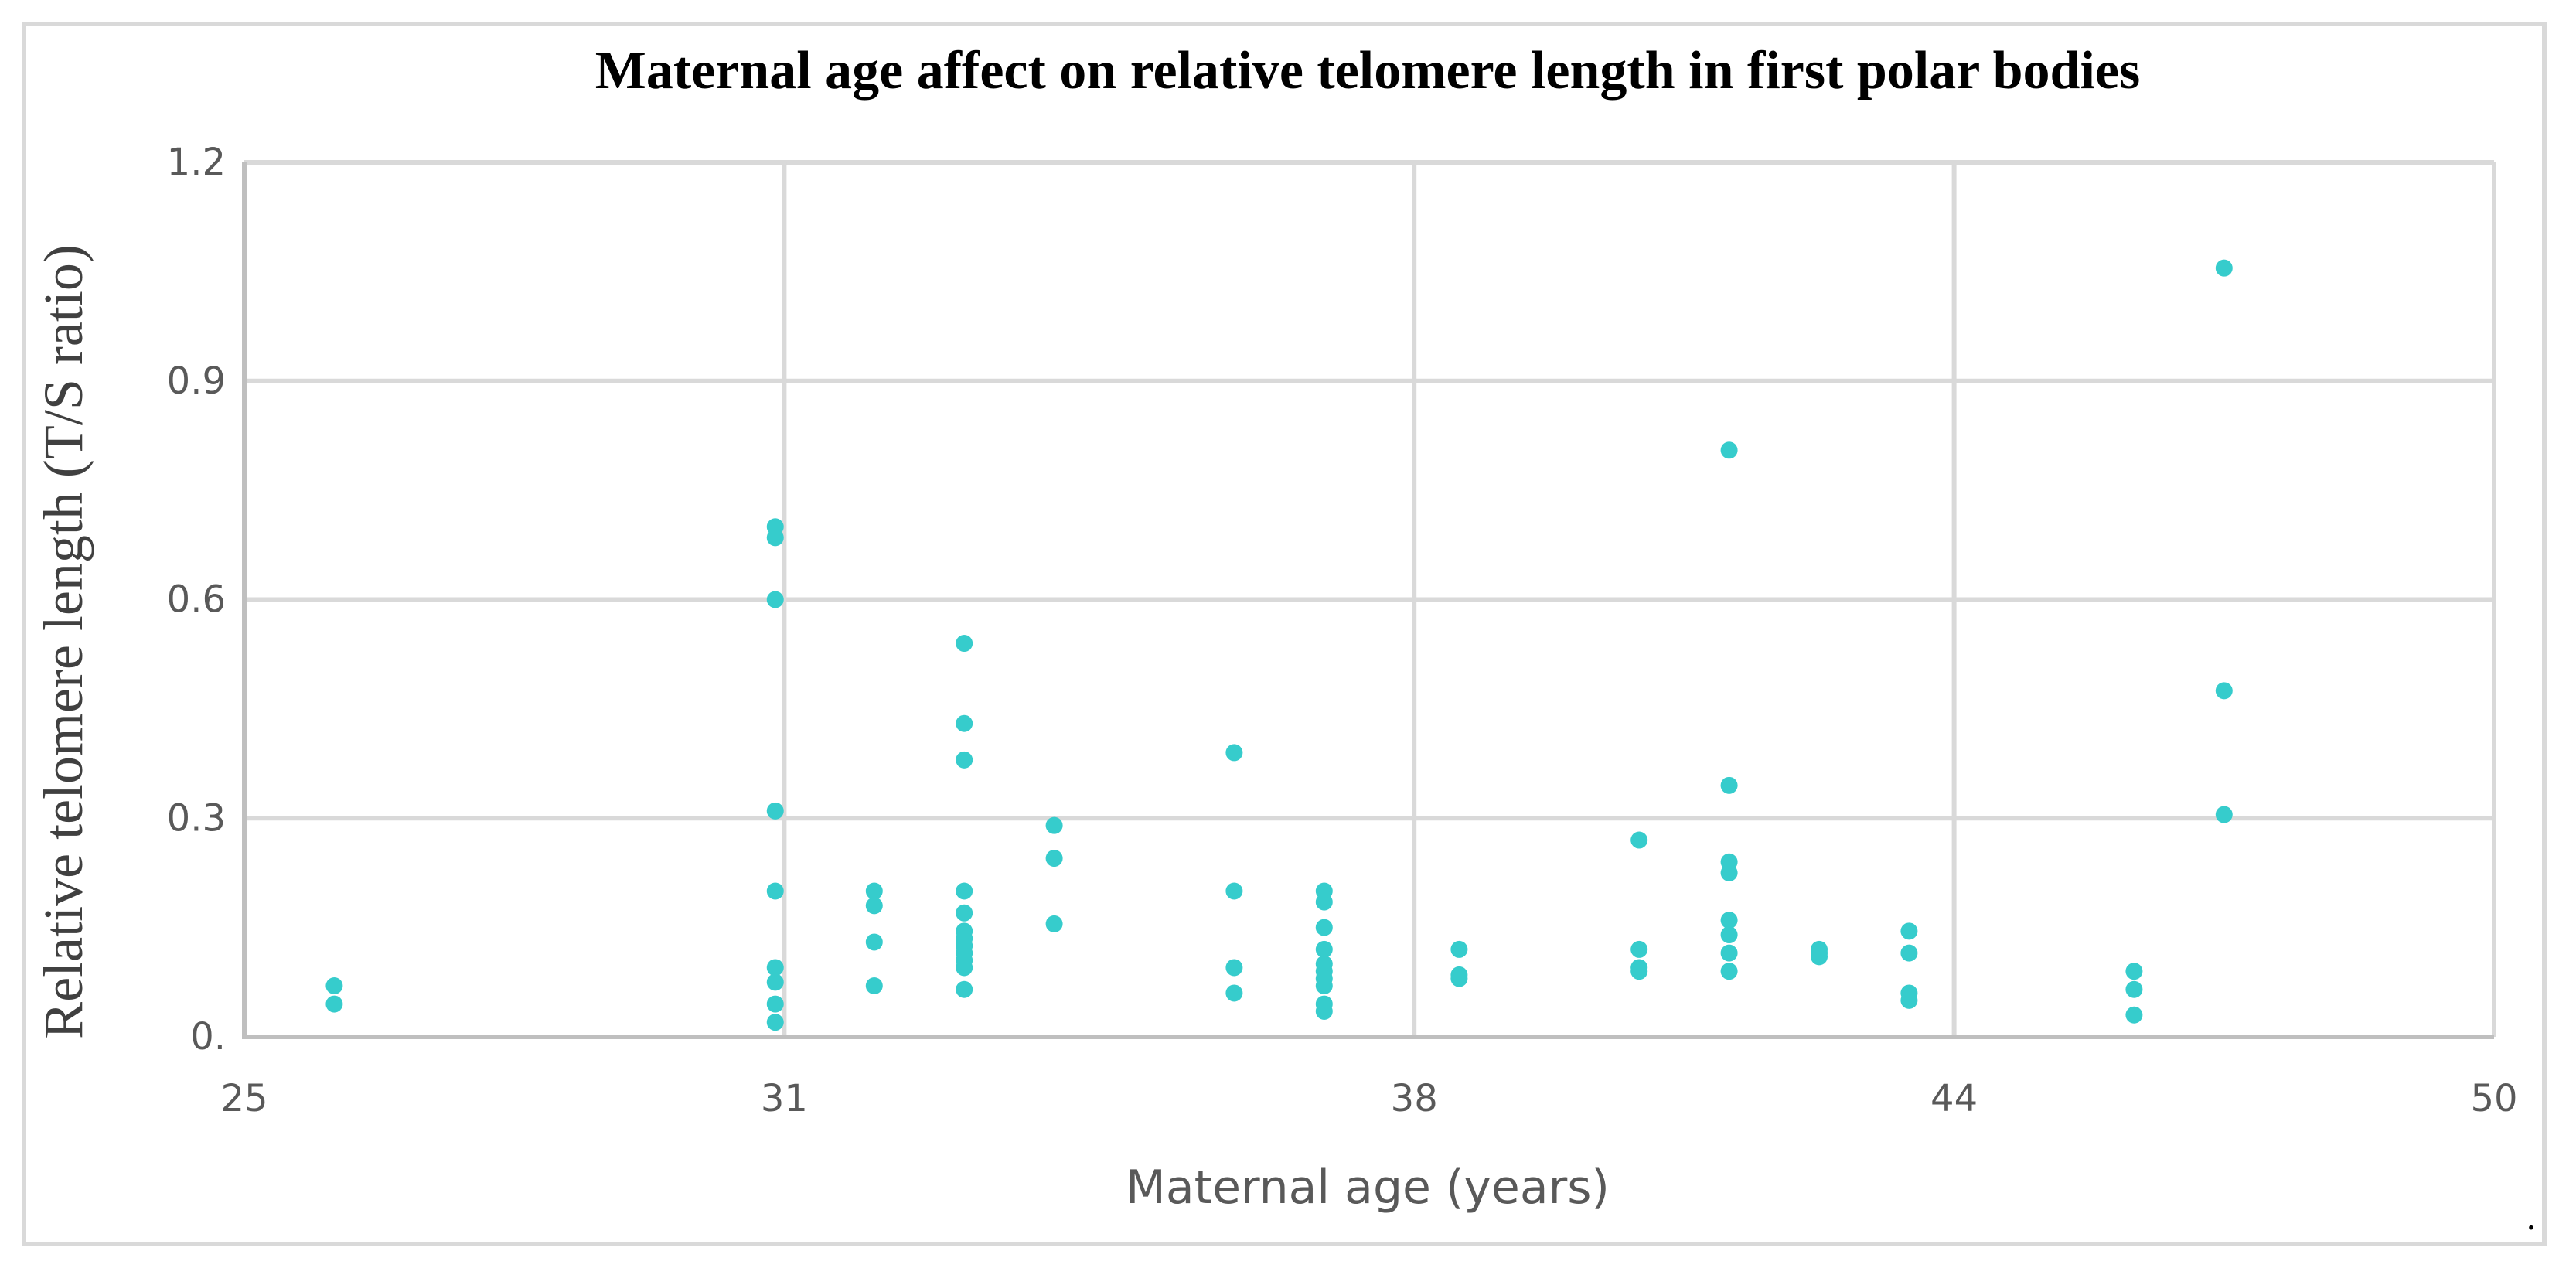 This screenshot has width=2576, height=1268. Describe the element at coordinates (1954, 1098) in the screenshot. I see `x-tick-label: 44` at that location.